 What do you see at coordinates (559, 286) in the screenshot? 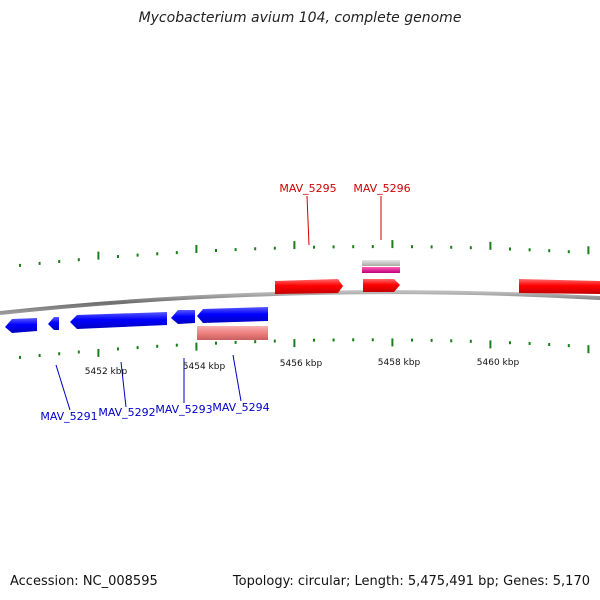
I see `gene-forward-right-edge` at bounding box center [559, 286].